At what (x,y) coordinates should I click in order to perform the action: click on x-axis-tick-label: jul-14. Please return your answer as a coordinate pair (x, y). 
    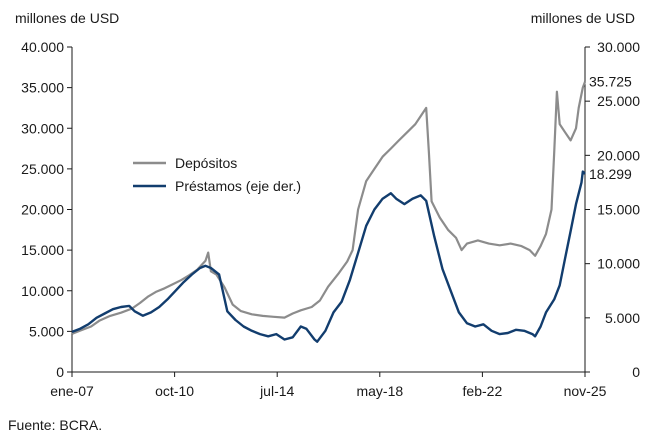
    Looking at the image, I should click on (276, 391).